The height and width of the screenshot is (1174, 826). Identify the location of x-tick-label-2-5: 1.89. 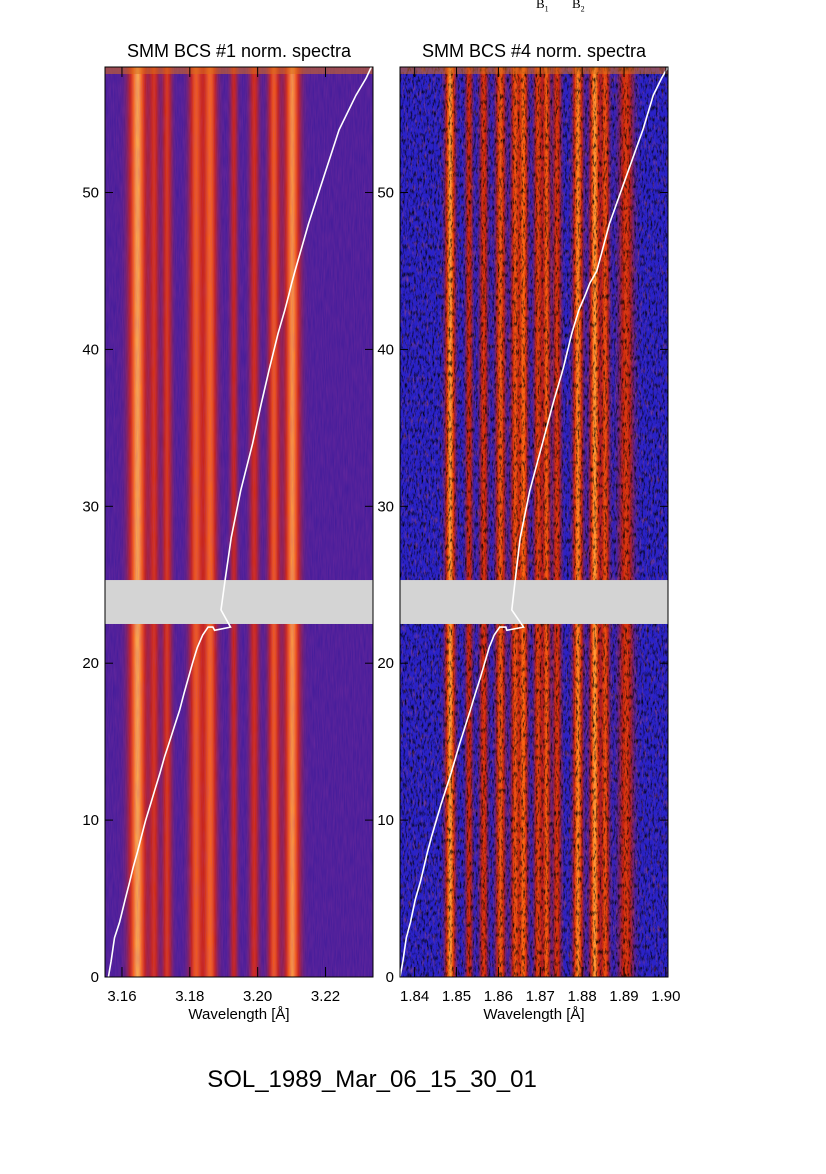
(623, 996).